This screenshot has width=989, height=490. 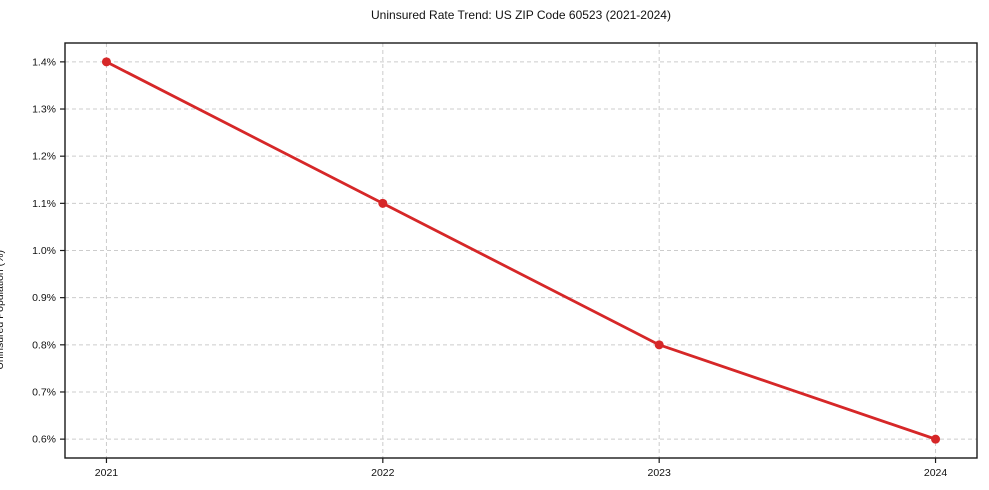 I want to click on x-tick-label: 2023, so click(x=660, y=473).